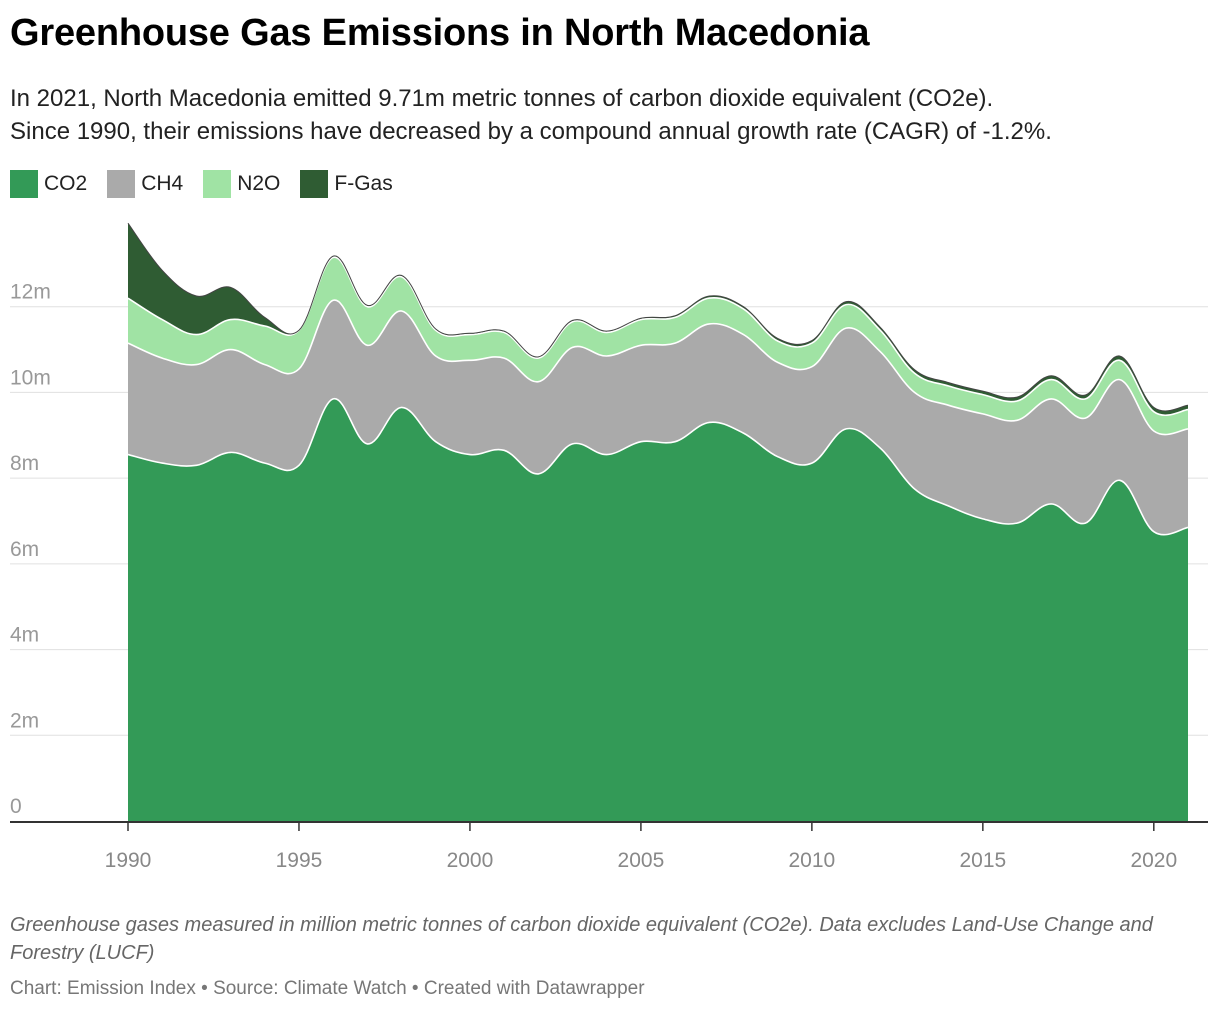 The width and height of the screenshot is (1220, 1014). What do you see at coordinates (128, 860) in the screenshot?
I see `x-tick-label: 1990` at bounding box center [128, 860].